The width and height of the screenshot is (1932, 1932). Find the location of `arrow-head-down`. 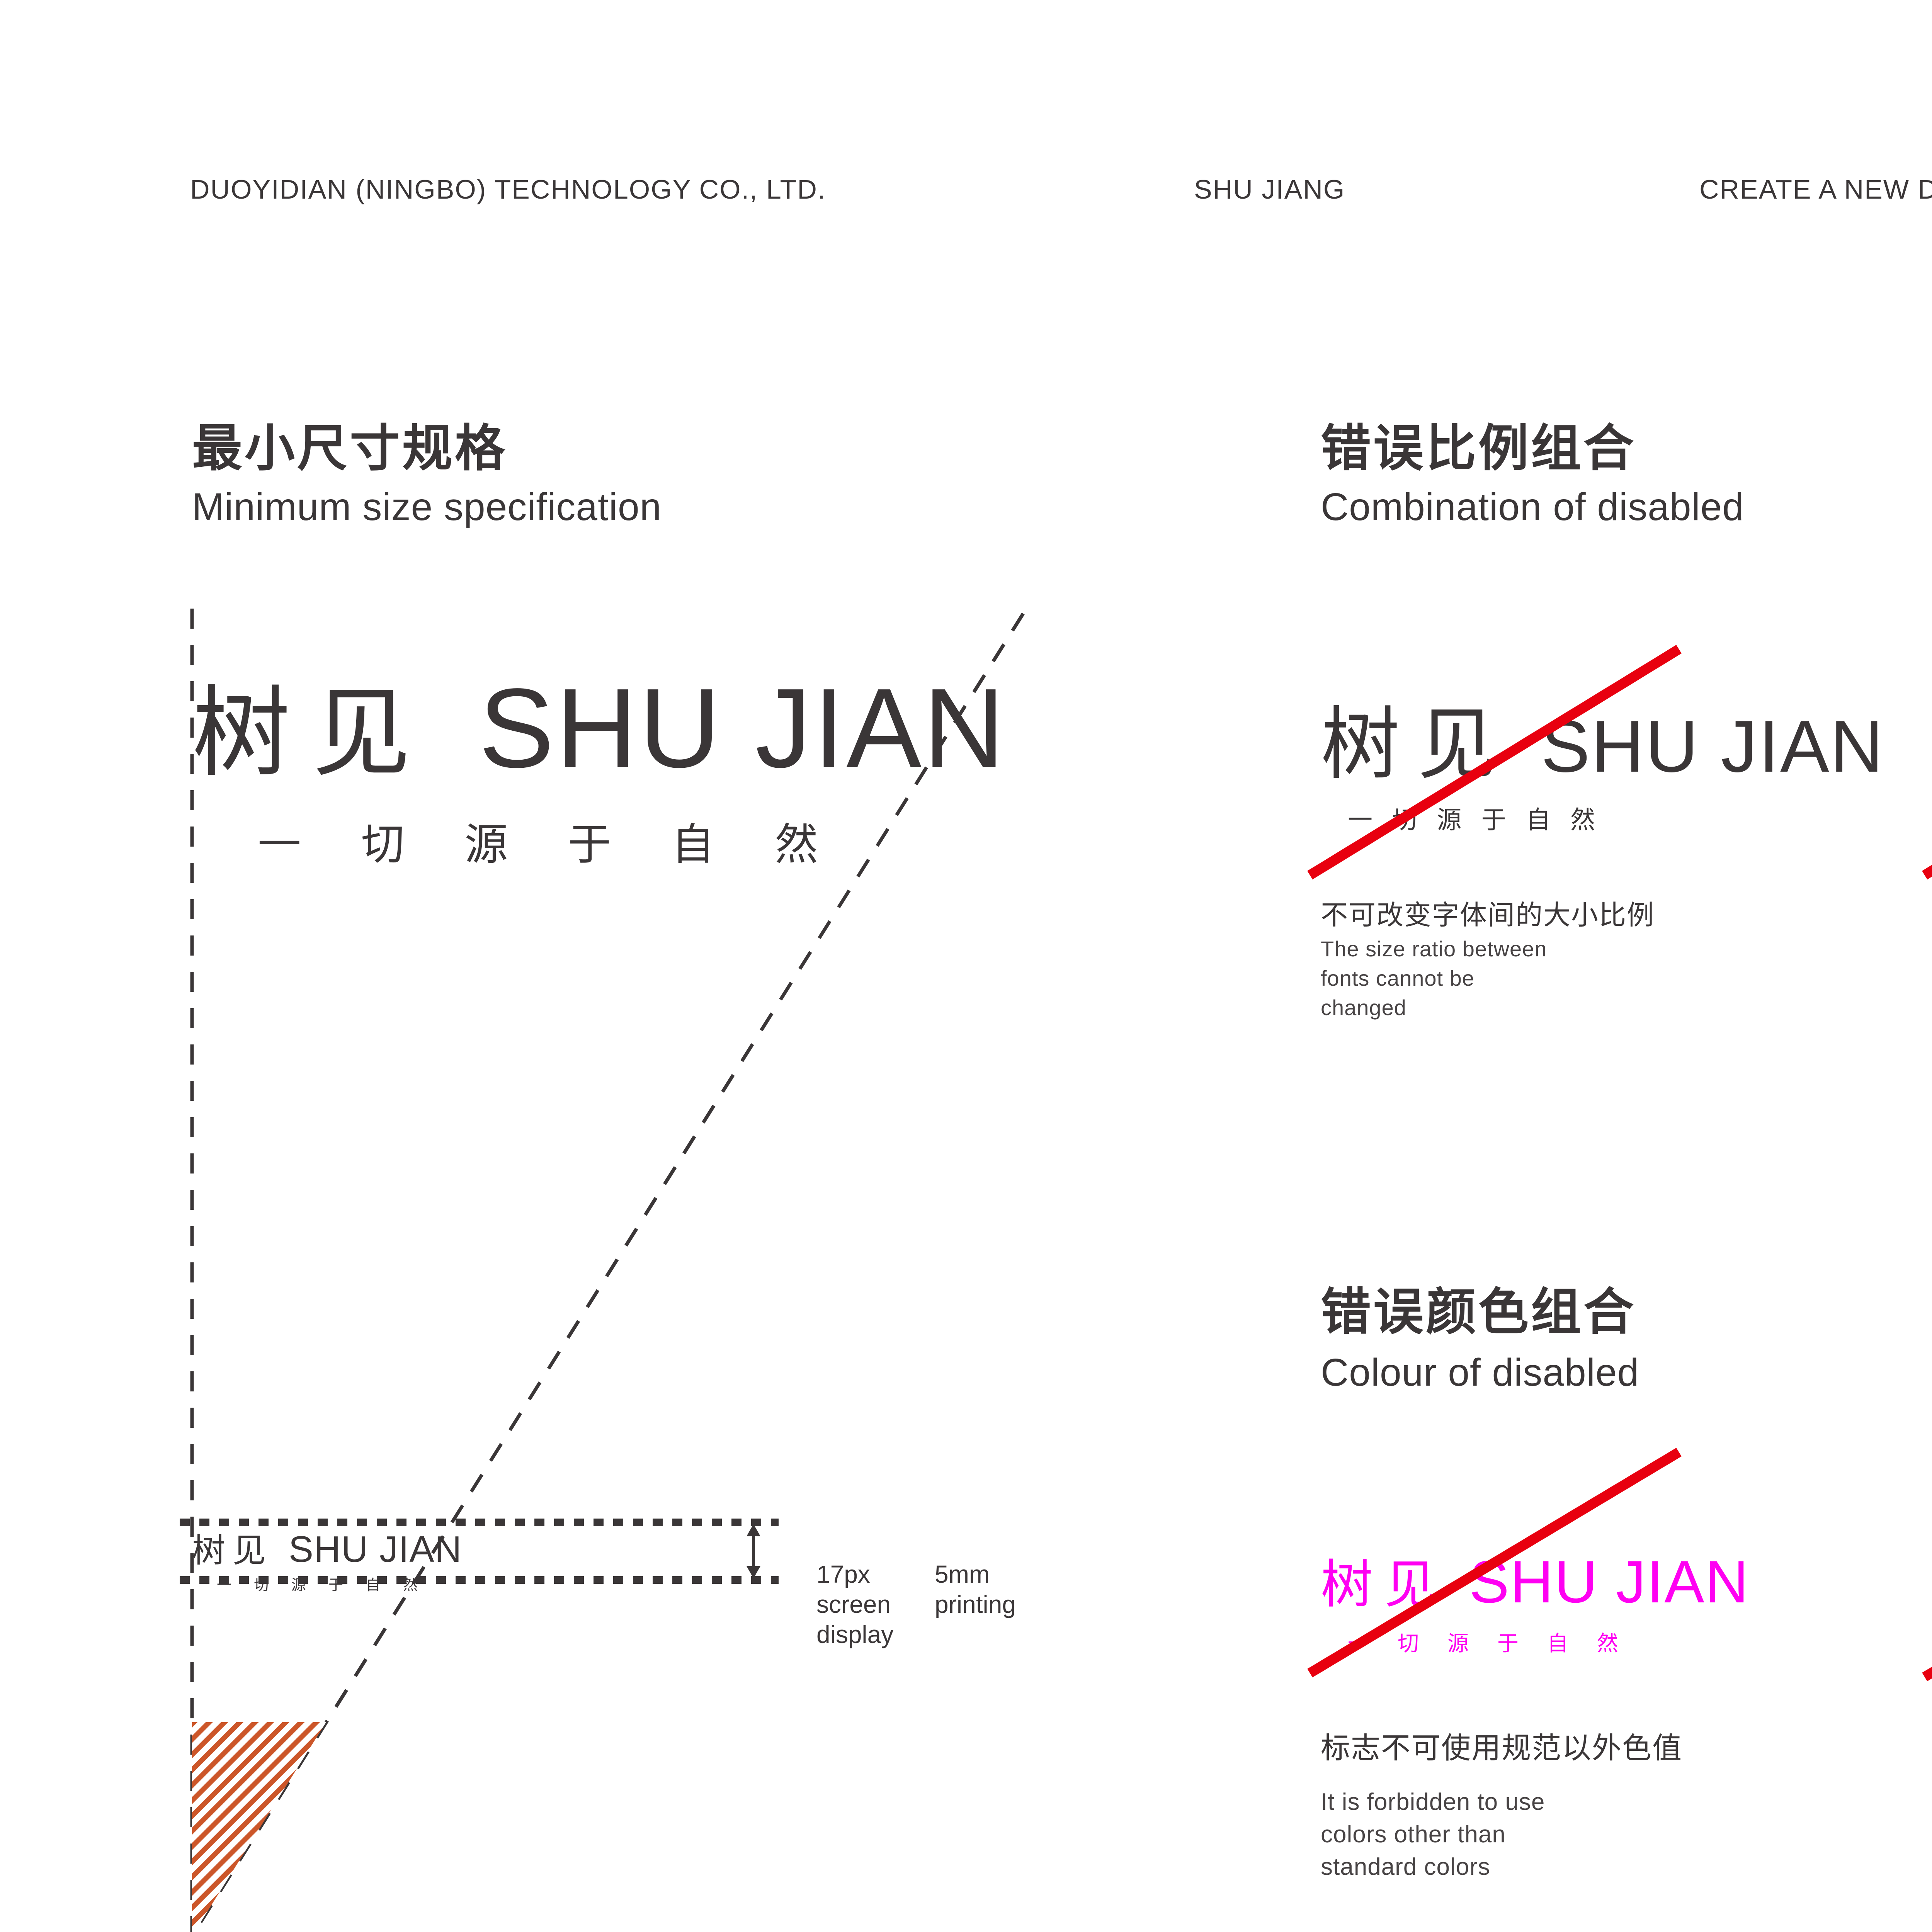

arrow-head-down is located at coordinates (753, 1572).